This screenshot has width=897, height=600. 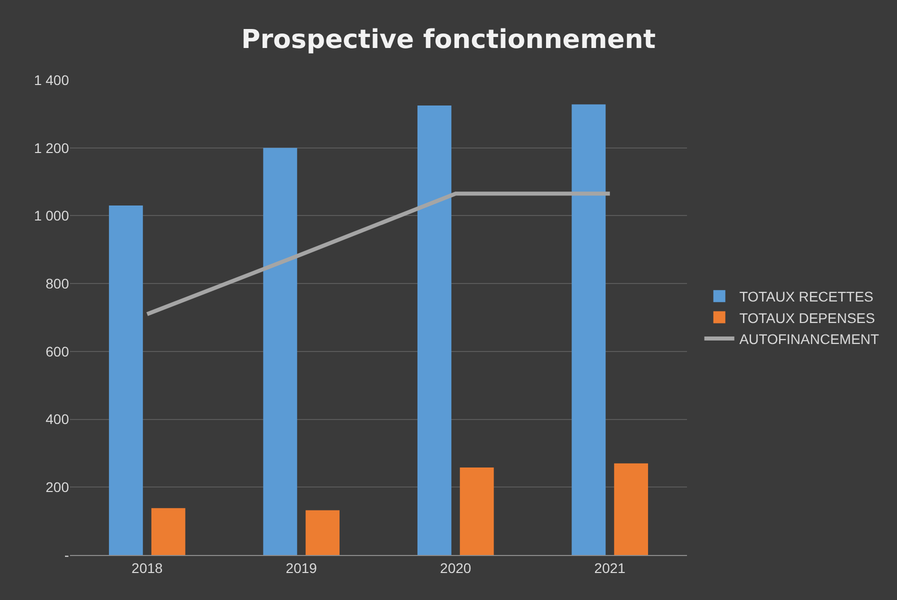 I want to click on y-tick-label: -, so click(x=67, y=554).